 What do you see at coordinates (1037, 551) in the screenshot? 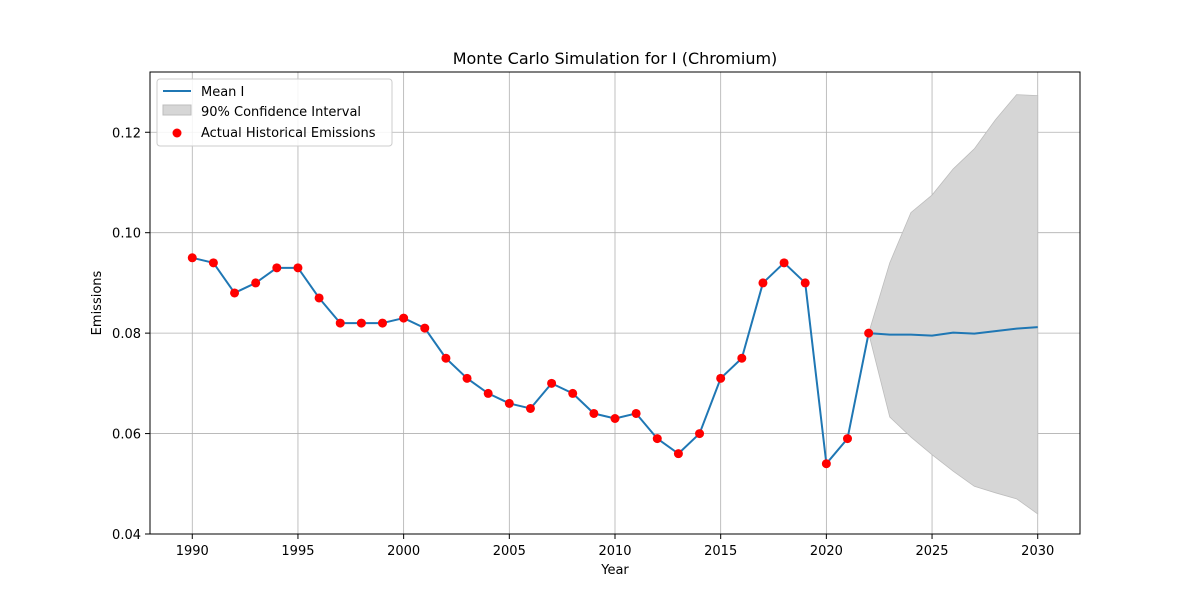
I see `x-tick-label: 2030` at bounding box center [1037, 551].